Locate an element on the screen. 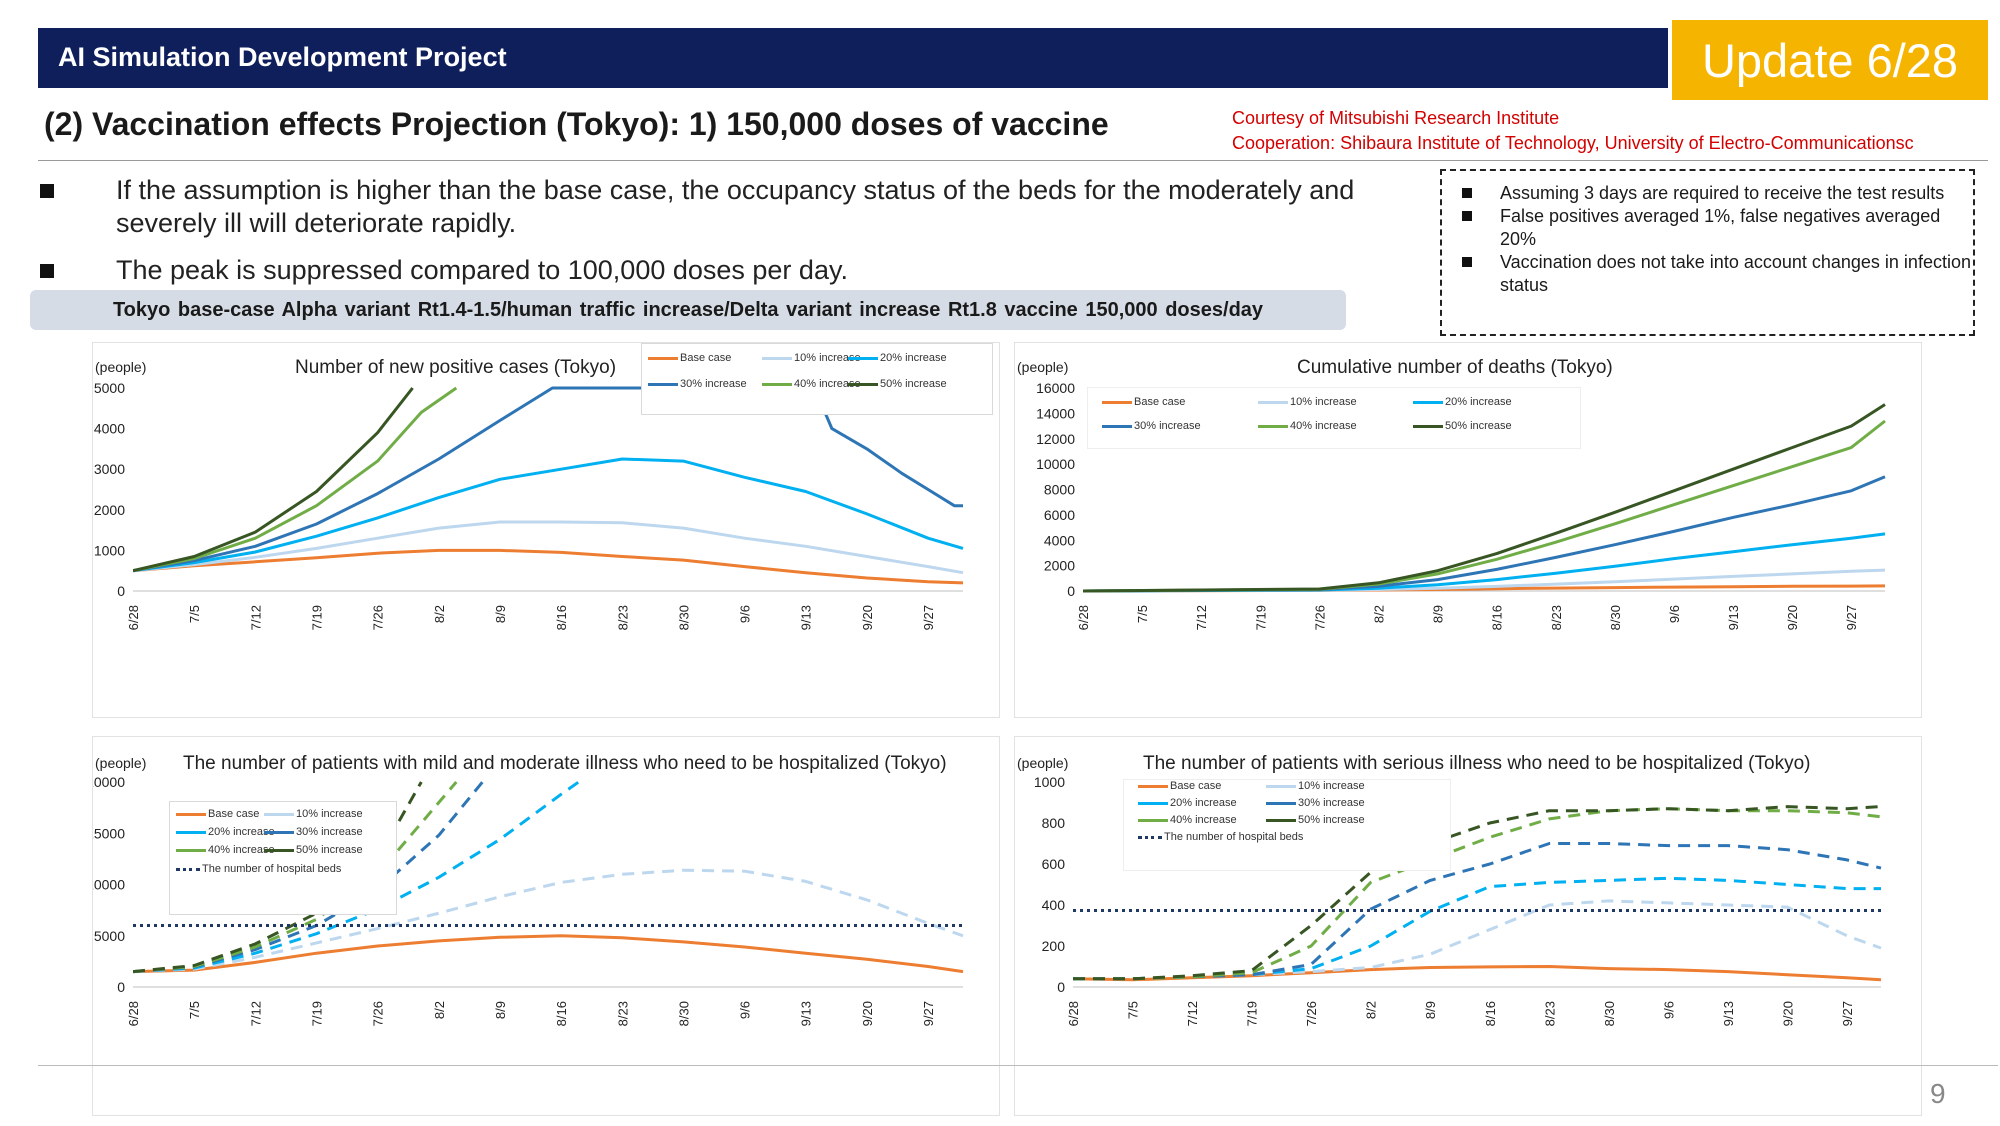 The height and width of the screenshot is (1126, 2000). legend-item: 50% increase is located at coordinates (1315, 820).